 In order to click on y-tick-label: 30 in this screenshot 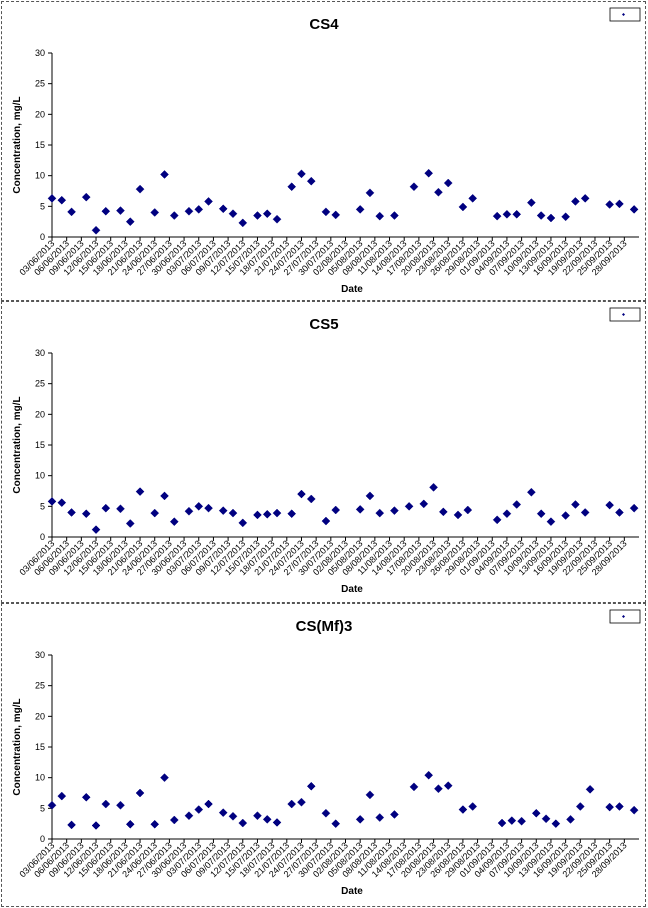, I will do `click(40, 53)`.